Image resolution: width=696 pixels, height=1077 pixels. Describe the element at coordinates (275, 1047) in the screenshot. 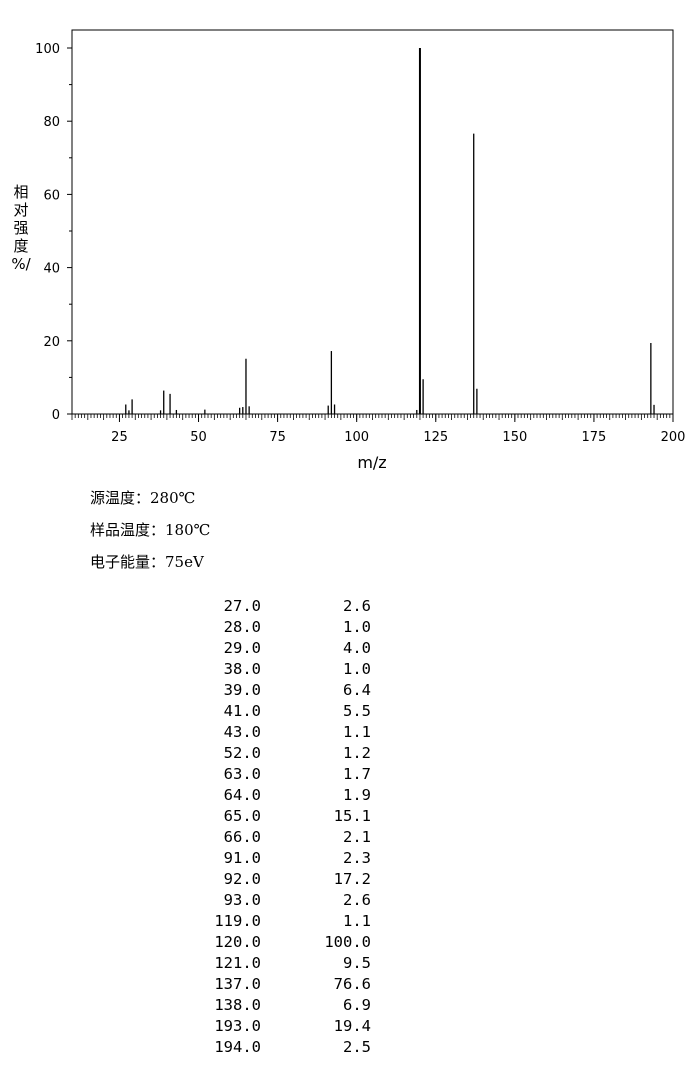

I see `table-row: 194.0 2.5` at that location.